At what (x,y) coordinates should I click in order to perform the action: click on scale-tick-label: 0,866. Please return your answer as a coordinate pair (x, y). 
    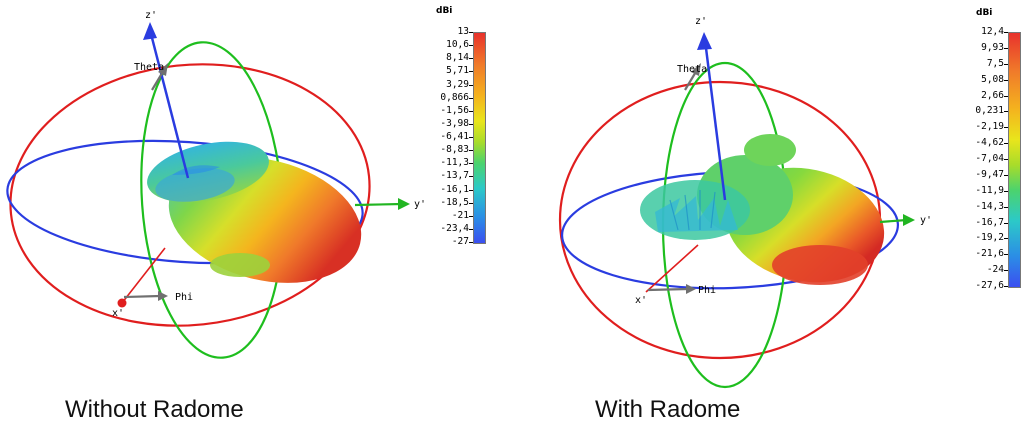
    Looking at the image, I should click on (454, 97).